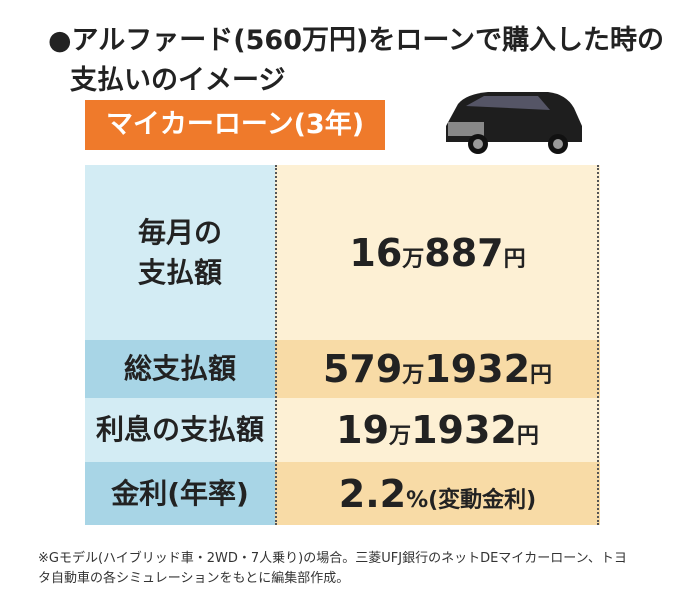  I want to click on value-text: 19万1932円, so click(437, 430).